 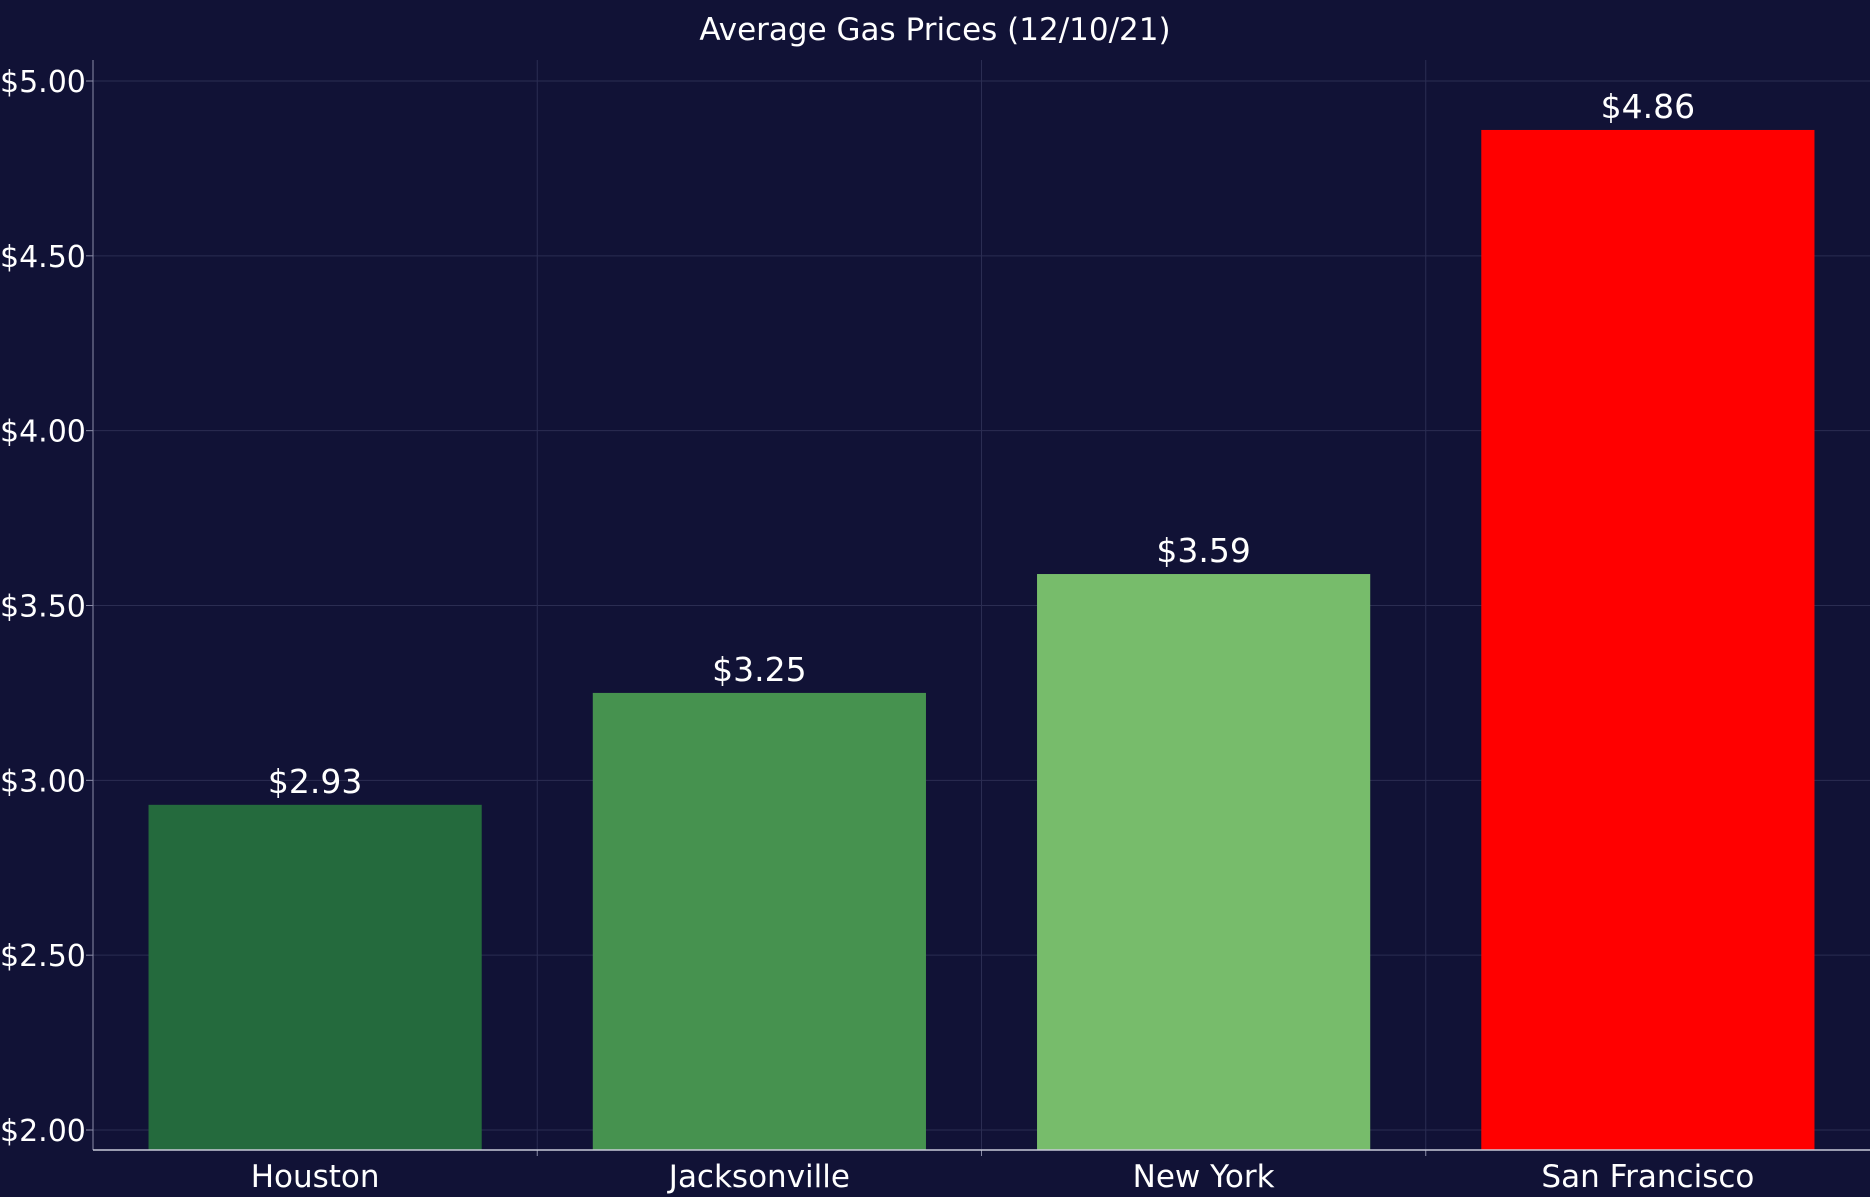 I want to click on y-tick-label: $3.50, so click(x=43, y=607).